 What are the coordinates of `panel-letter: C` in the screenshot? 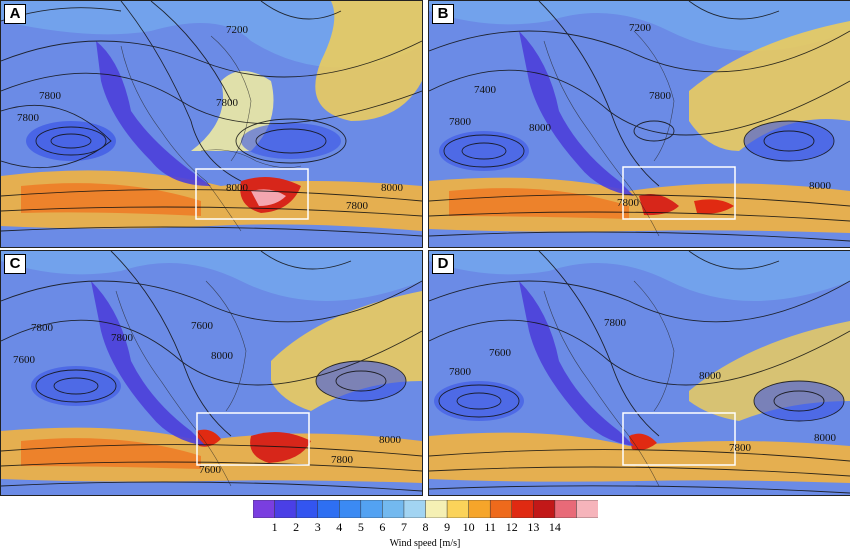 It's located at (15, 264).